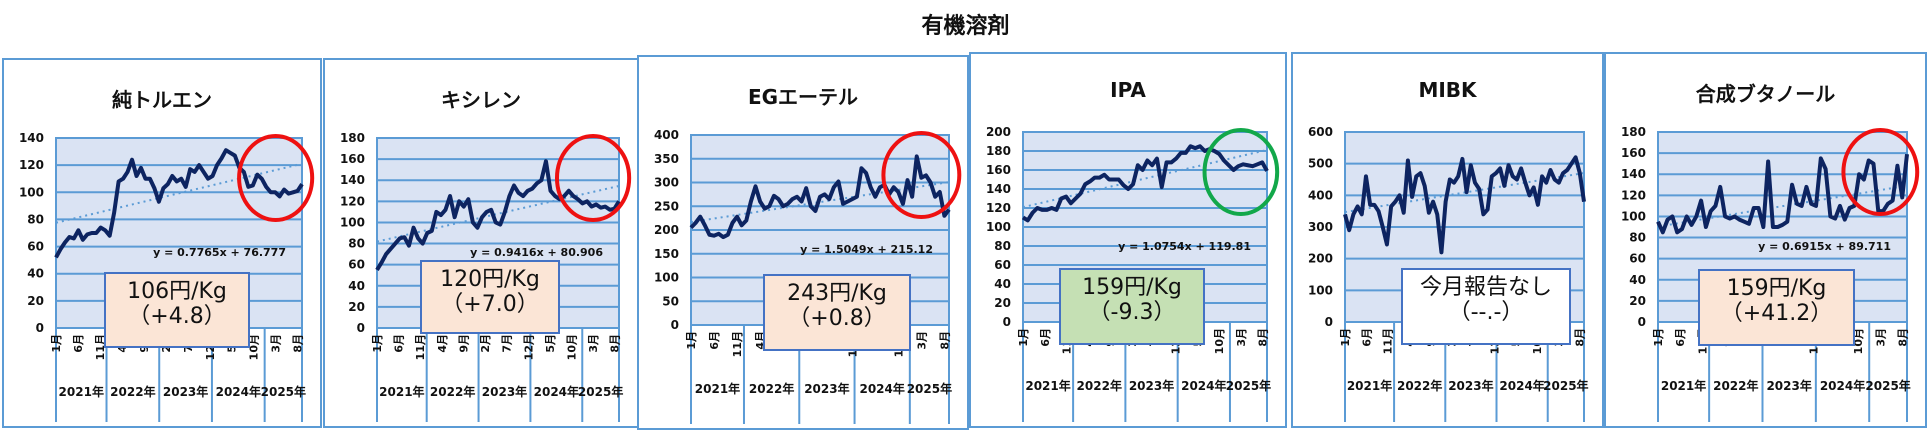 This screenshot has height=432, width=1931. Describe the element at coordinates (420, 347) in the screenshot. I see `month-tick-label: 11月` at that location.